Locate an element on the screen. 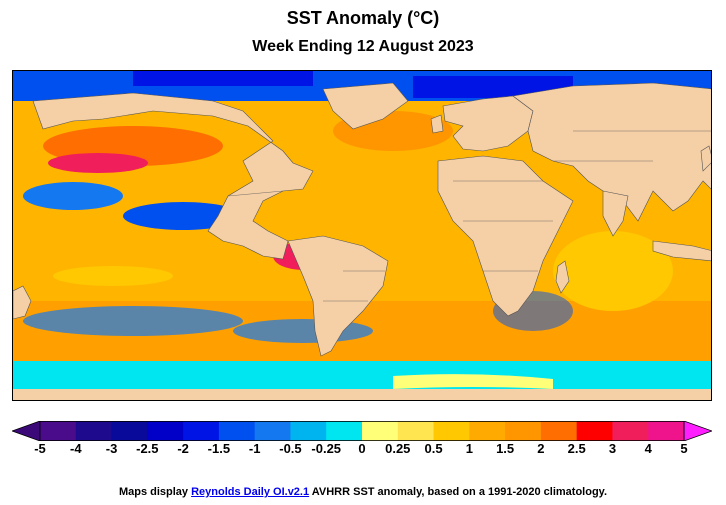 This screenshot has width=726, height=505. colorbar-tick-label: 1.5 is located at coordinates (505, 448).